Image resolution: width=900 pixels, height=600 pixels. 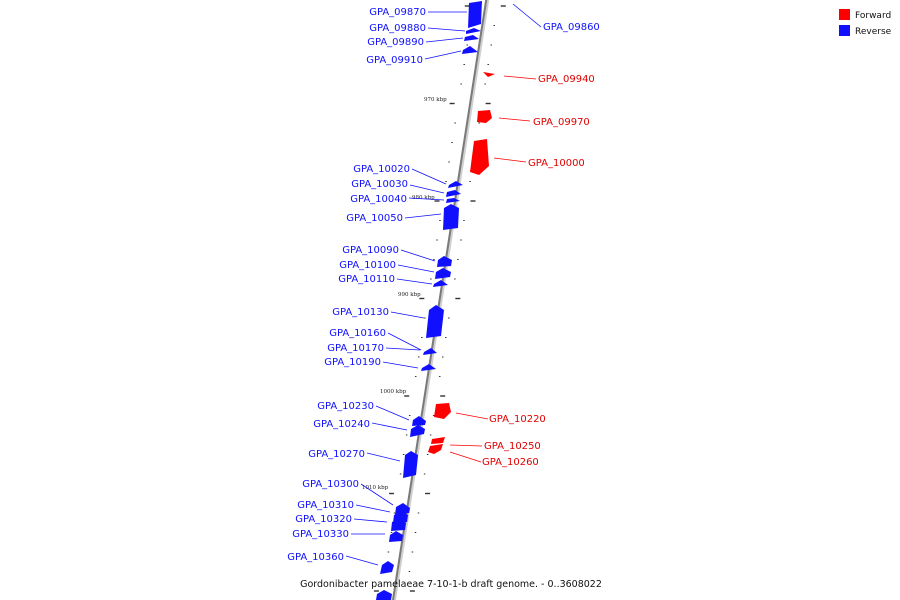 What do you see at coordinates (374, 218) in the screenshot?
I see `gene-label-gpa-10050: GPA_10050` at bounding box center [374, 218].